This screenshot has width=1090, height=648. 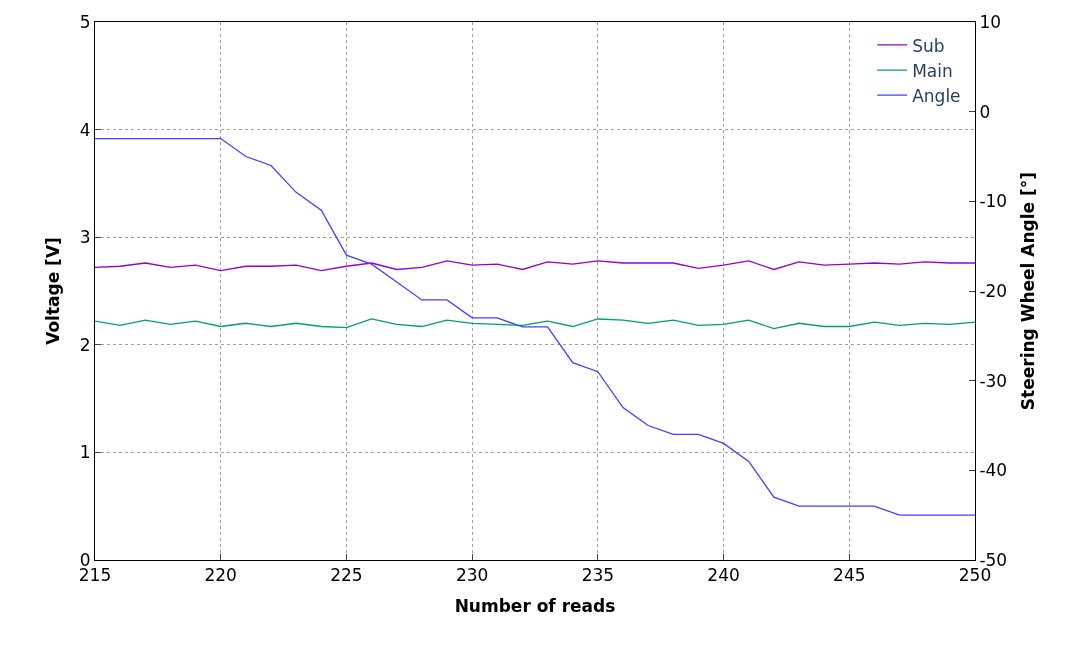 I want to click on y-axis-title: Voltage [V], so click(x=53, y=291).